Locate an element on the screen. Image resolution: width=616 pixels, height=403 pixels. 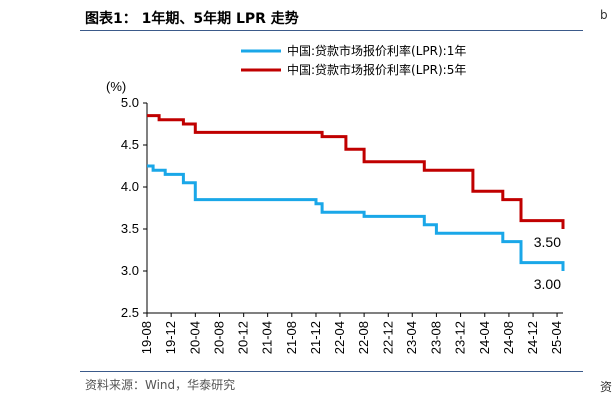
x-tick-label: 20-04 is located at coordinates (194, 337).